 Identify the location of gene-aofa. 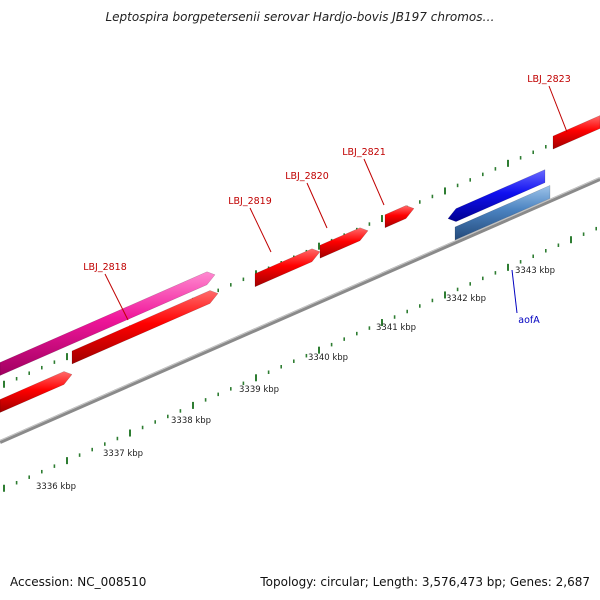
(502, 213).